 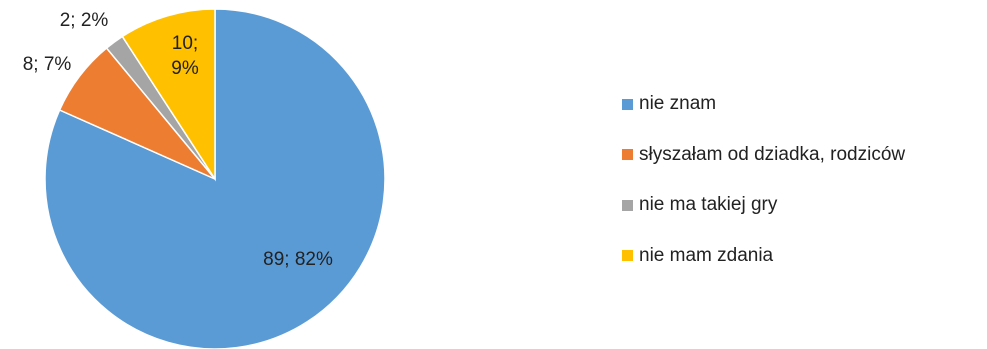 I want to click on data-label-slyszalam-od-dziadka-rodzicow: 8; 7%, so click(x=47, y=64).